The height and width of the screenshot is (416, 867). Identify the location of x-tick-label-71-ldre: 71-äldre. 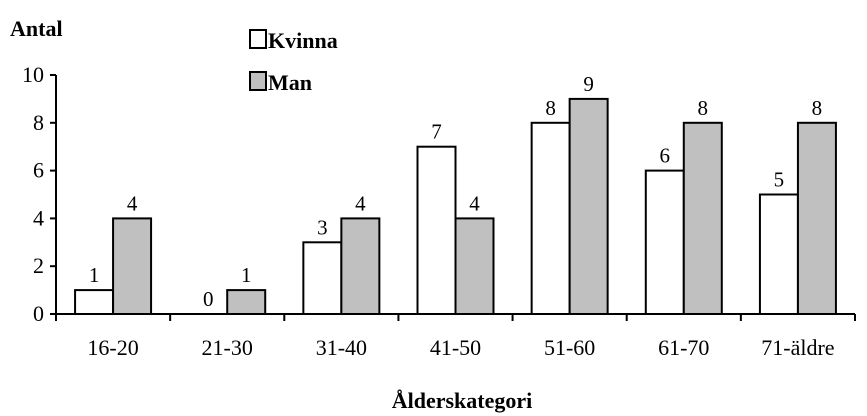
(797, 347).